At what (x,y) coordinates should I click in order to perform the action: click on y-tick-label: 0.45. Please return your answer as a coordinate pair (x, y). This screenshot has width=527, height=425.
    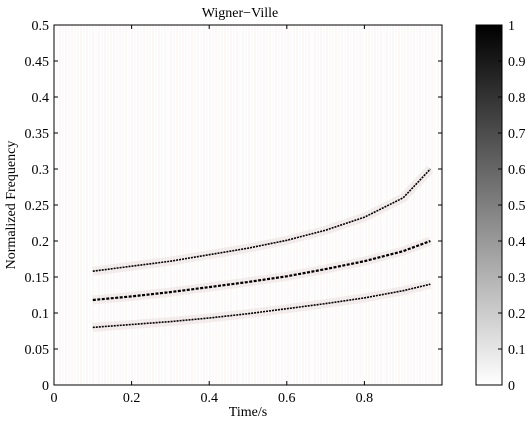
    Looking at the image, I should click on (37, 62).